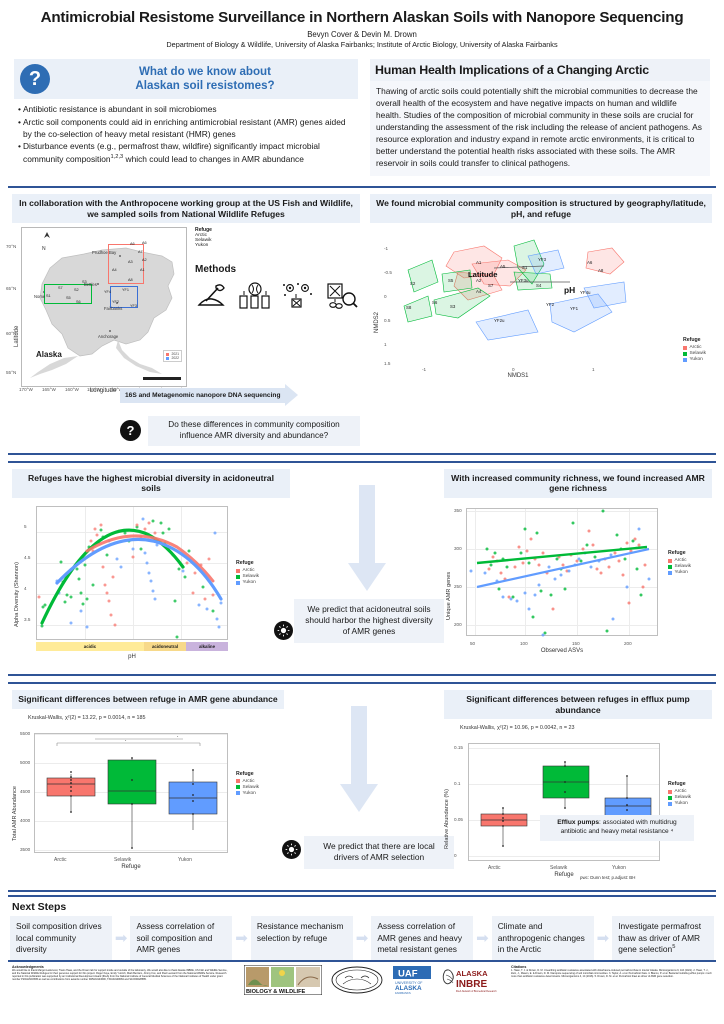 This screenshot has width=724, height=1024. Describe the element at coordinates (458, 587) in the screenshot. I see `richness-y-tick: 250` at that location.